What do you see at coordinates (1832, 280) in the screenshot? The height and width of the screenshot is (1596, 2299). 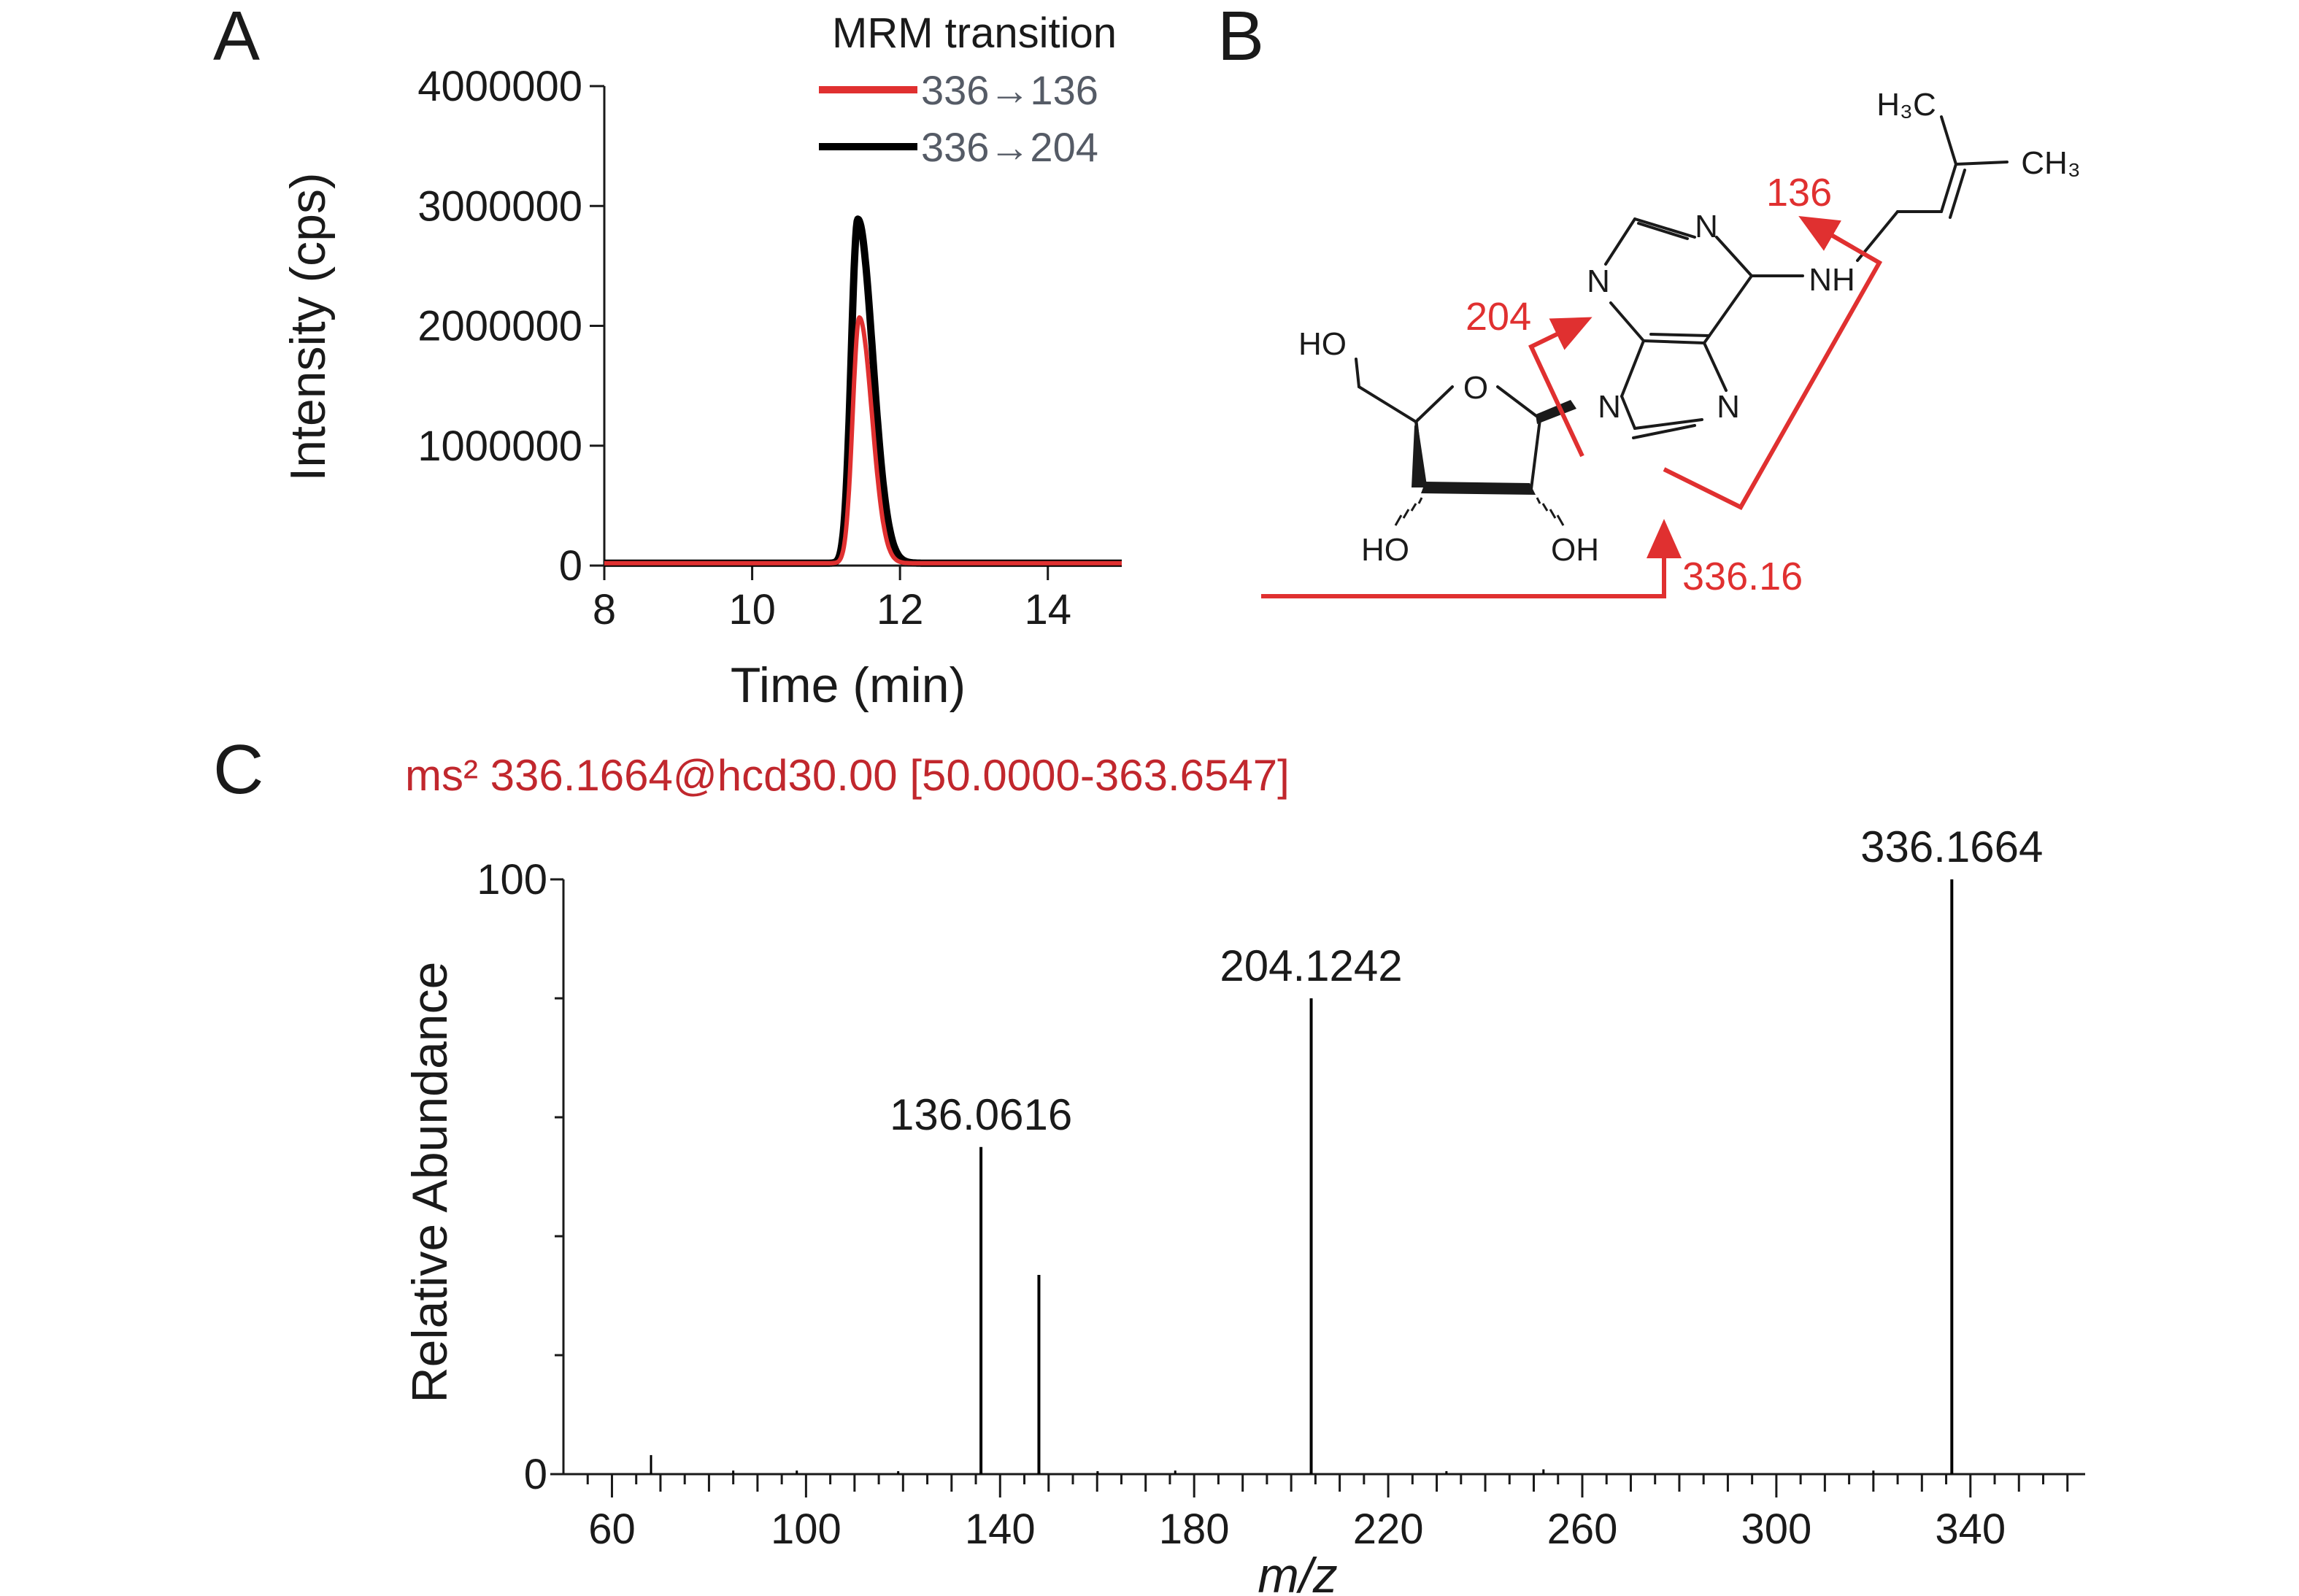 I see `atom-nh: NH` at bounding box center [1832, 280].